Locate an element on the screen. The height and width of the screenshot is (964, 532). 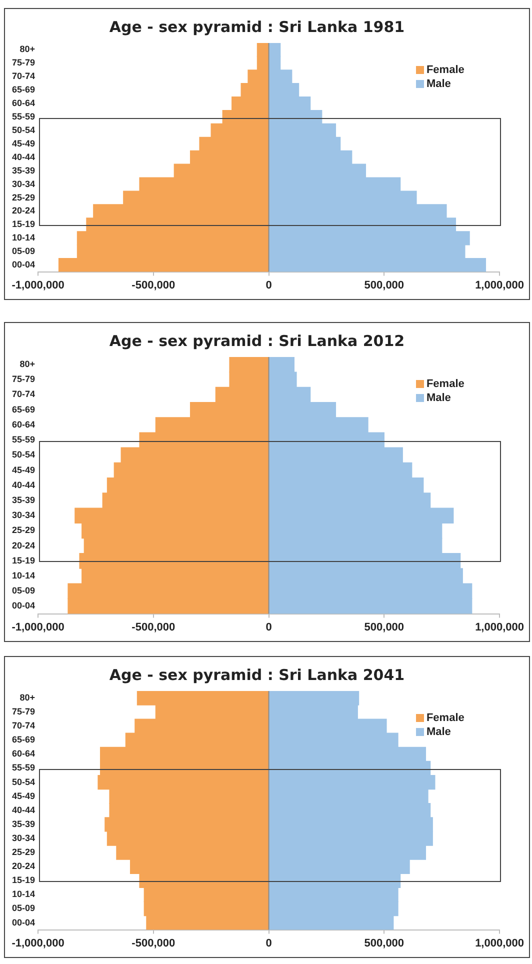
chart-title: Age - sex pyramid : Sri Lanka 2041 is located at coordinates (257, 675).